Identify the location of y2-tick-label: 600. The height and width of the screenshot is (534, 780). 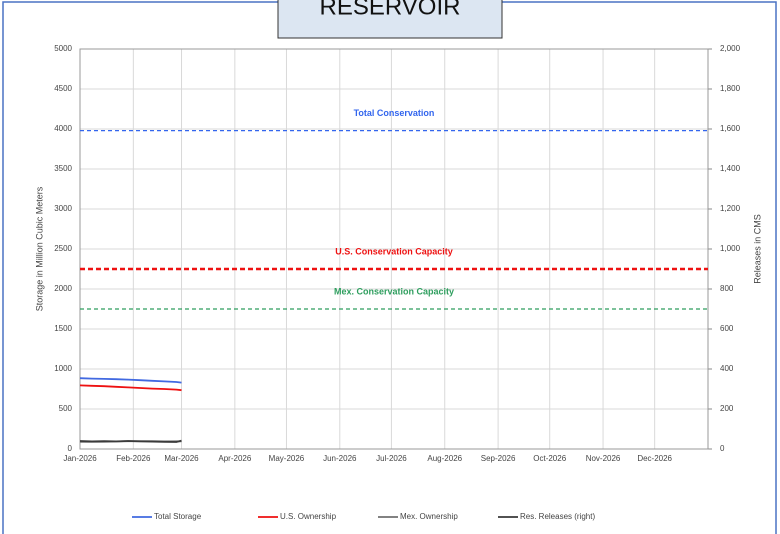
(727, 328).